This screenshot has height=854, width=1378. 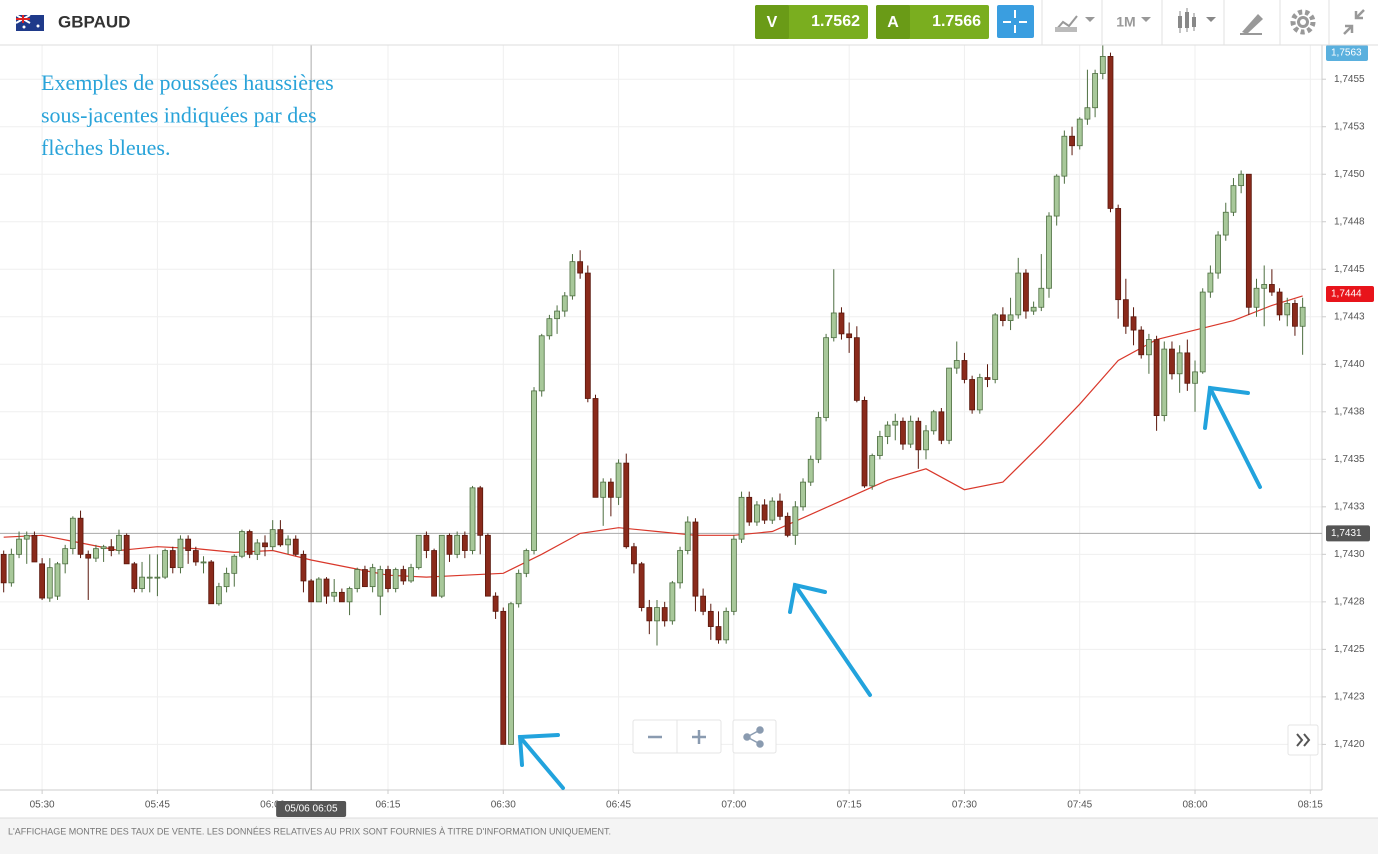 I want to click on collapse-button, so click(x=1354, y=22).